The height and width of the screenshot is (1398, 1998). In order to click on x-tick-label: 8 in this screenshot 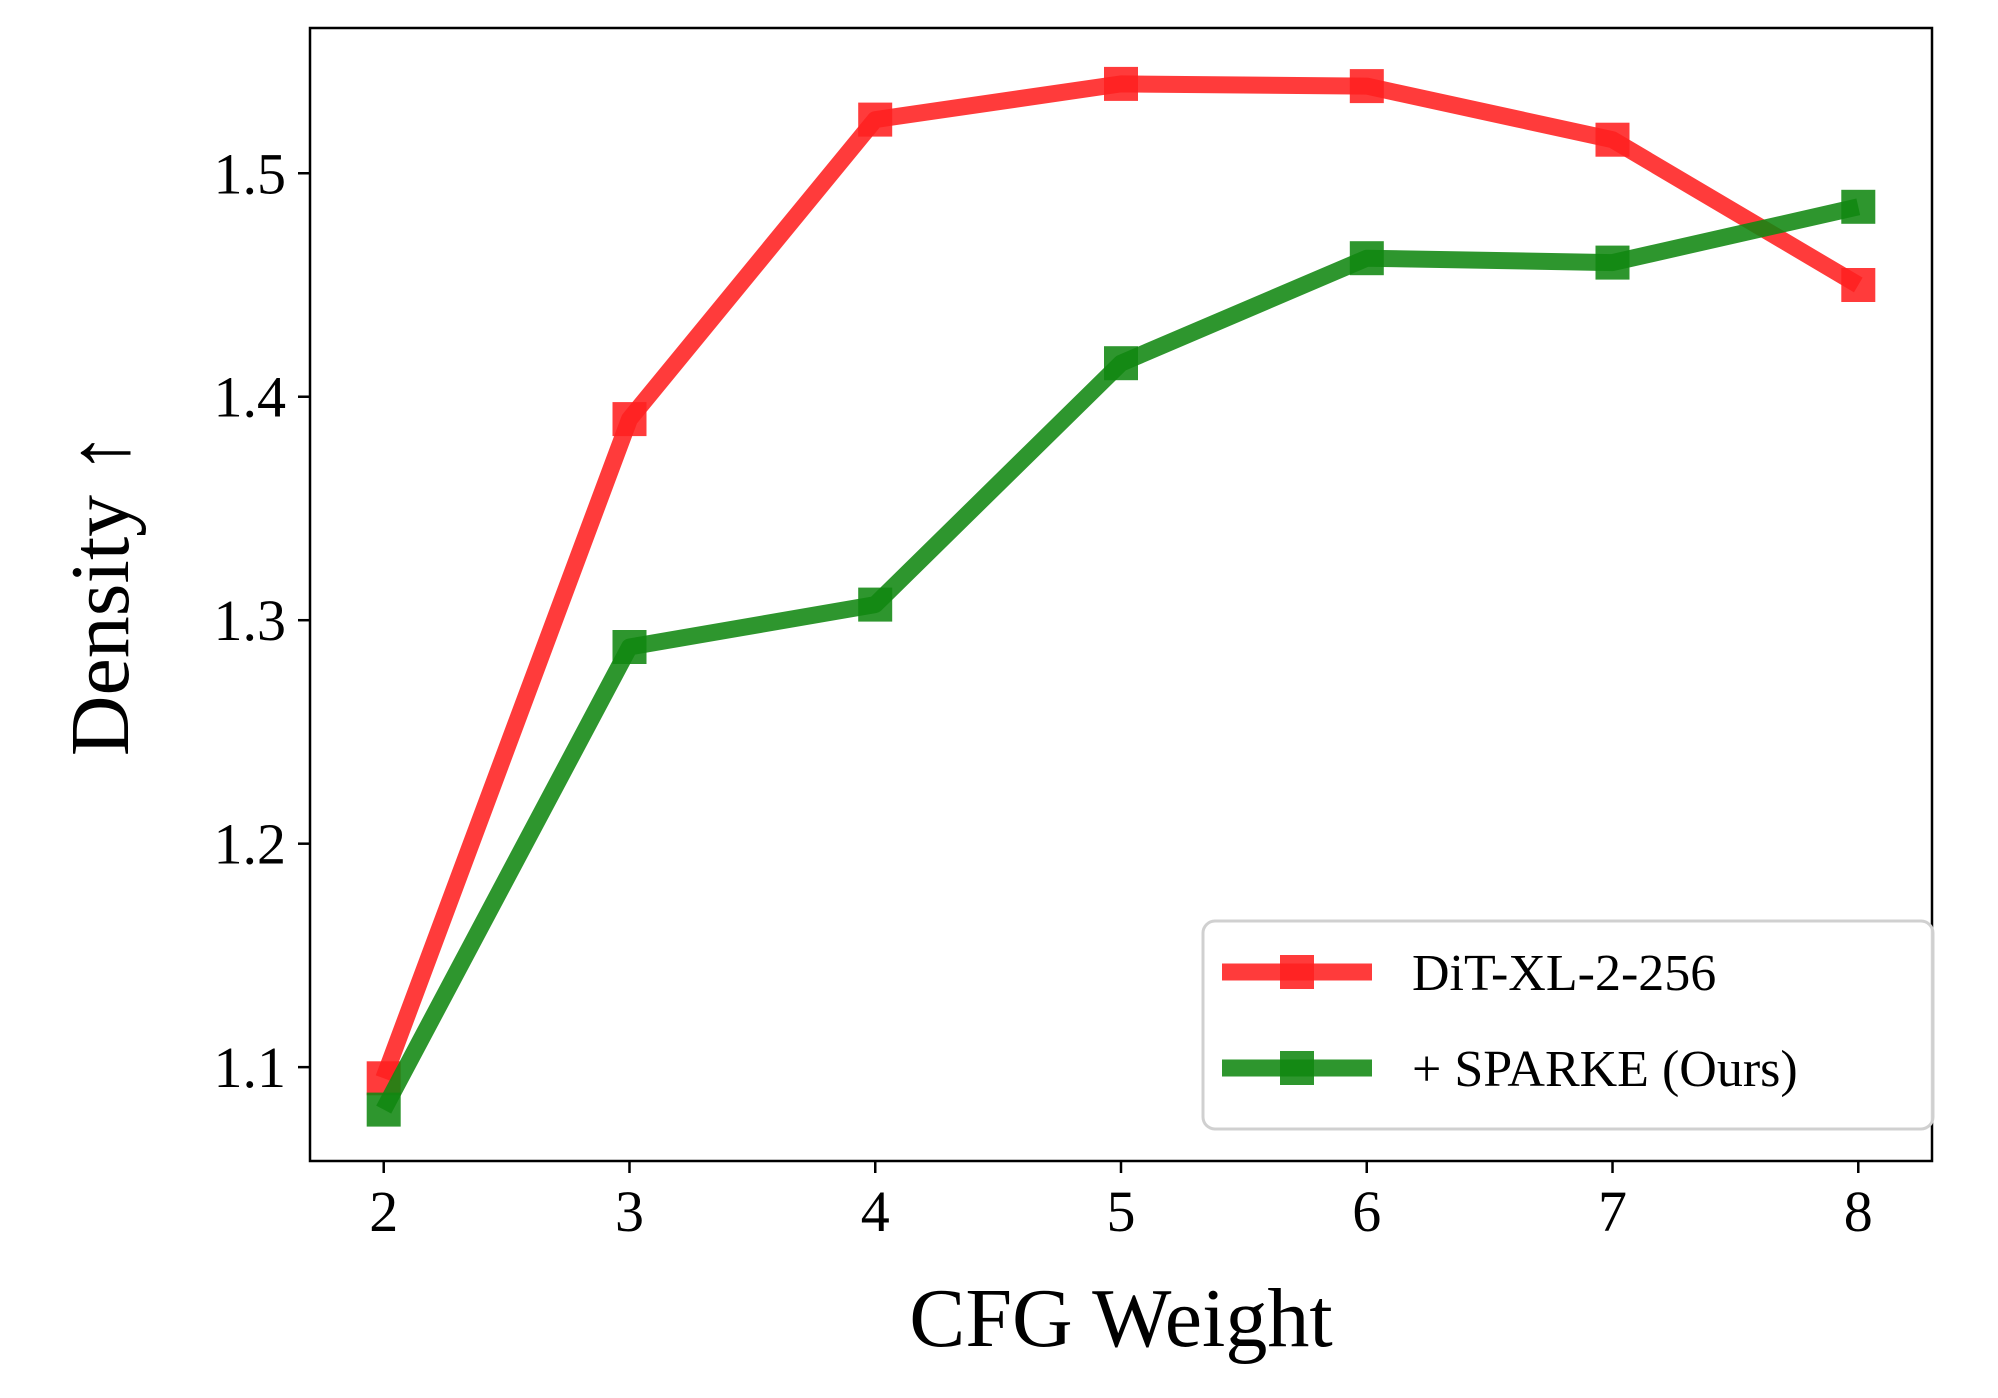, I will do `click(1858, 1211)`.